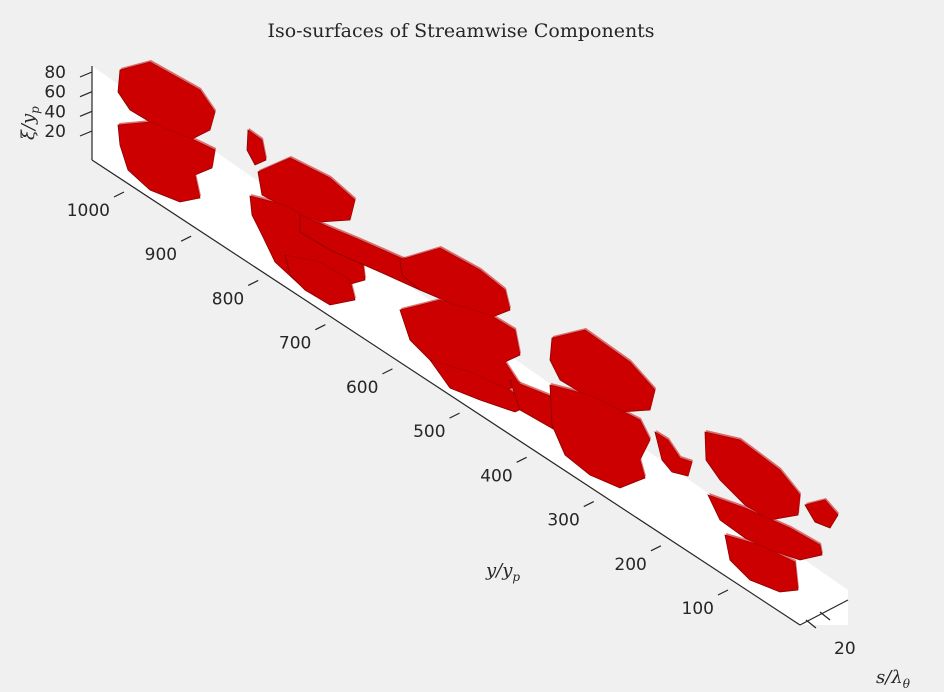  What do you see at coordinates (496, 476) in the screenshot?
I see `x-tick-label: 400` at bounding box center [496, 476].